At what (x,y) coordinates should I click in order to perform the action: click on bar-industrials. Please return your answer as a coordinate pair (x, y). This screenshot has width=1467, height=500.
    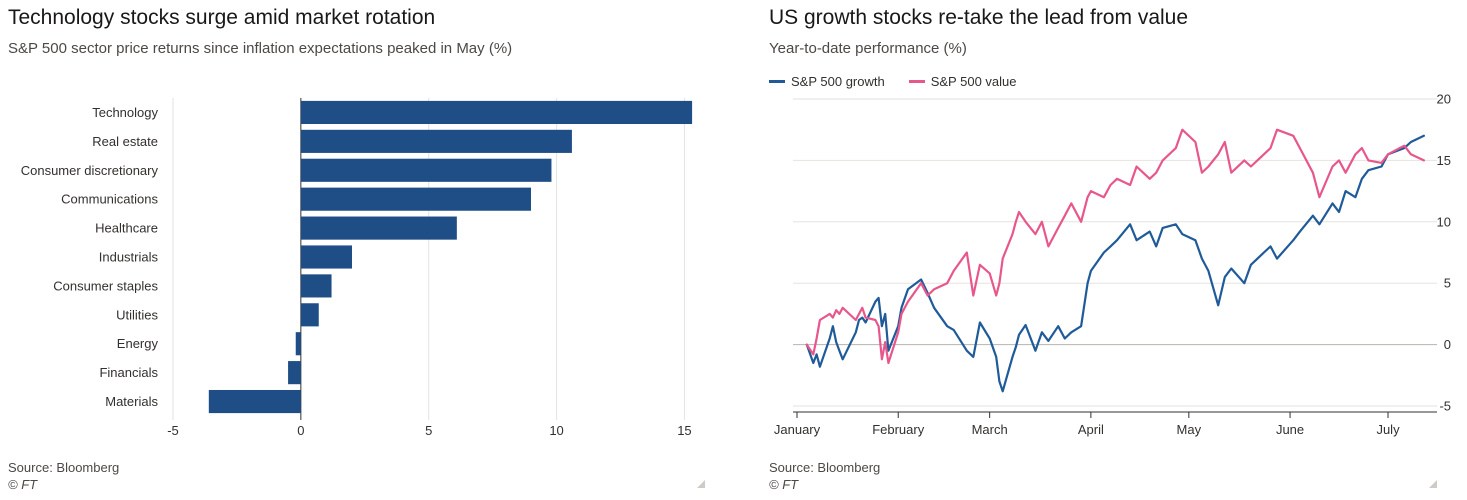
    Looking at the image, I should click on (326, 257).